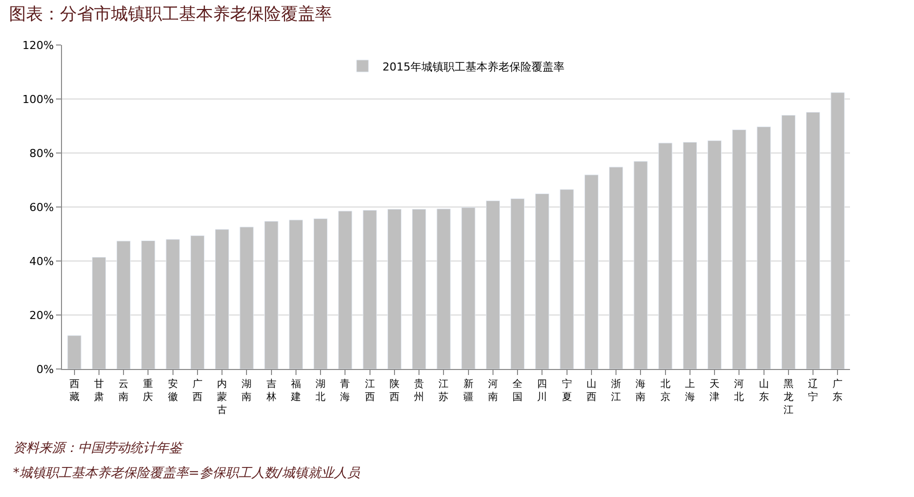  Describe the element at coordinates (616, 390) in the screenshot. I see `x-tick-label: 浙江` at that location.